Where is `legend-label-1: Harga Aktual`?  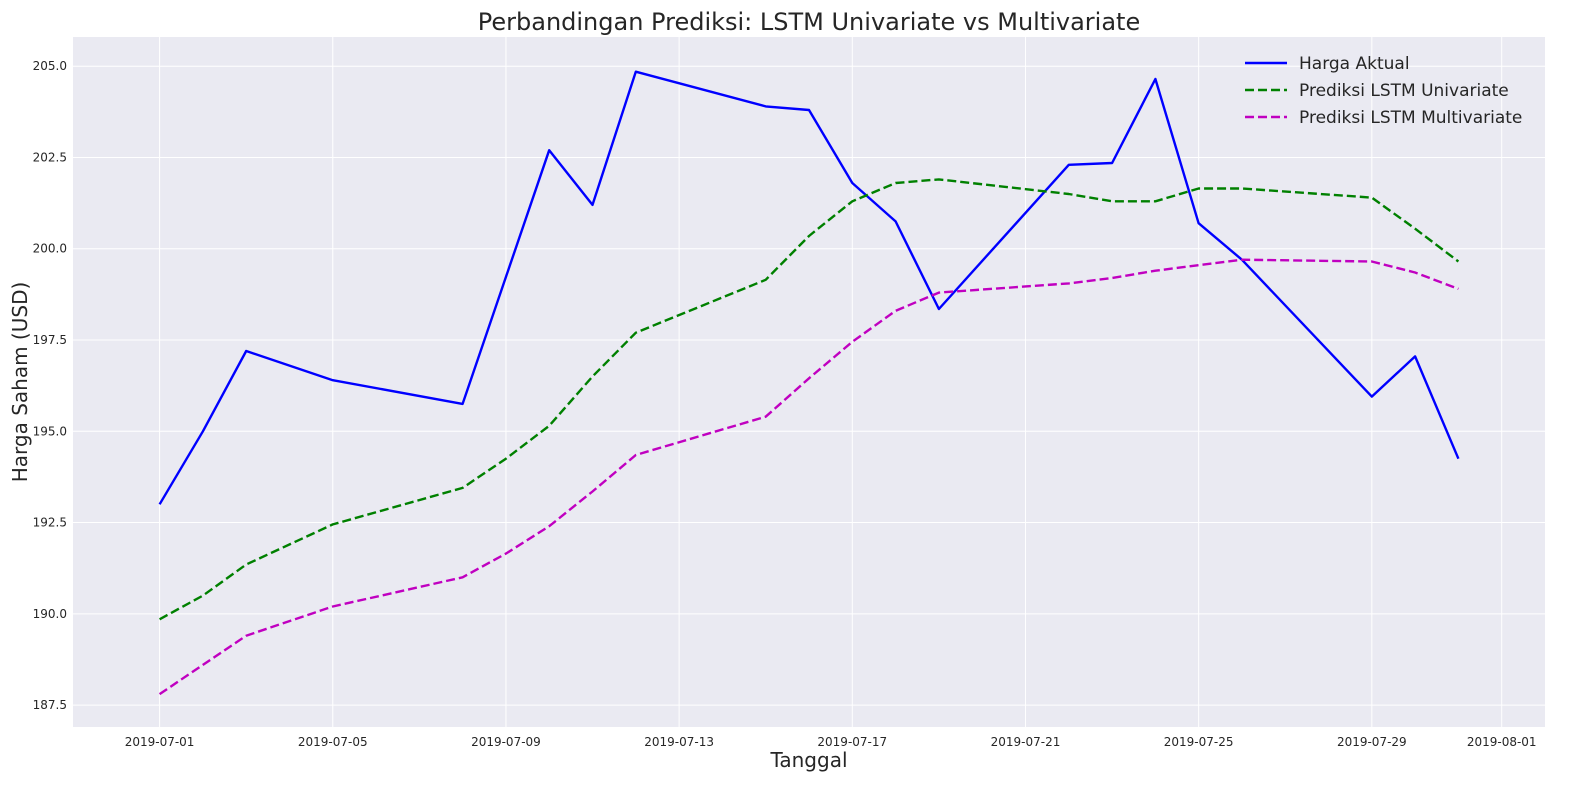 legend-label-1: Harga Aktual is located at coordinates (1354, 64).